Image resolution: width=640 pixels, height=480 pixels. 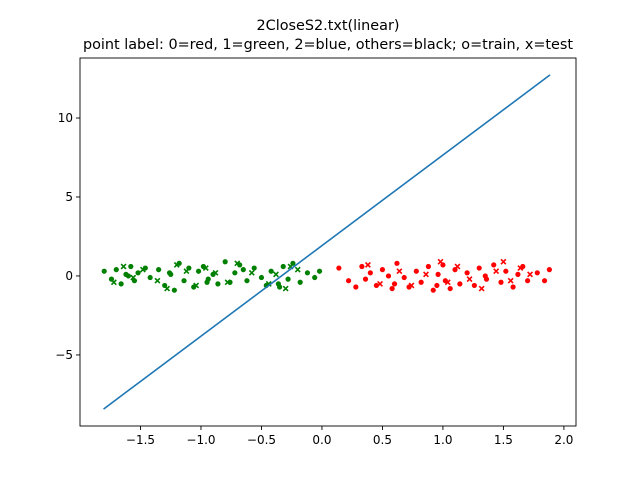 What do you see at coordinates (442, 440) in the screenshot?
I see `x-tick-label: 1.0` at bounding box center [442, 440].